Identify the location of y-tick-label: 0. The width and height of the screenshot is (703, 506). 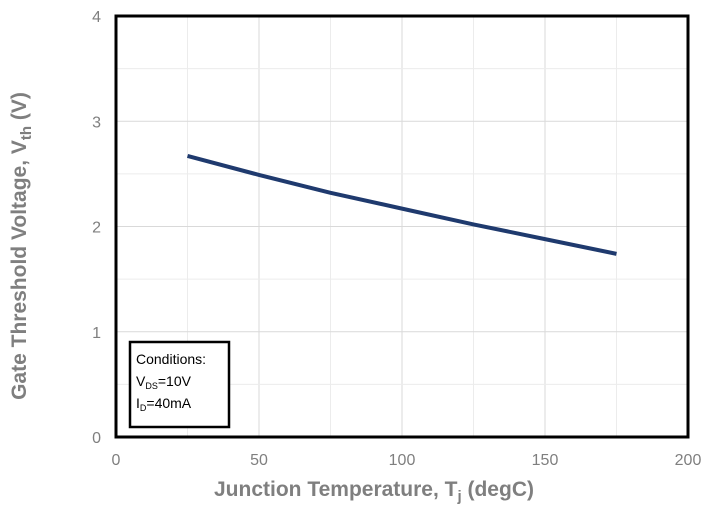
(96, 438).